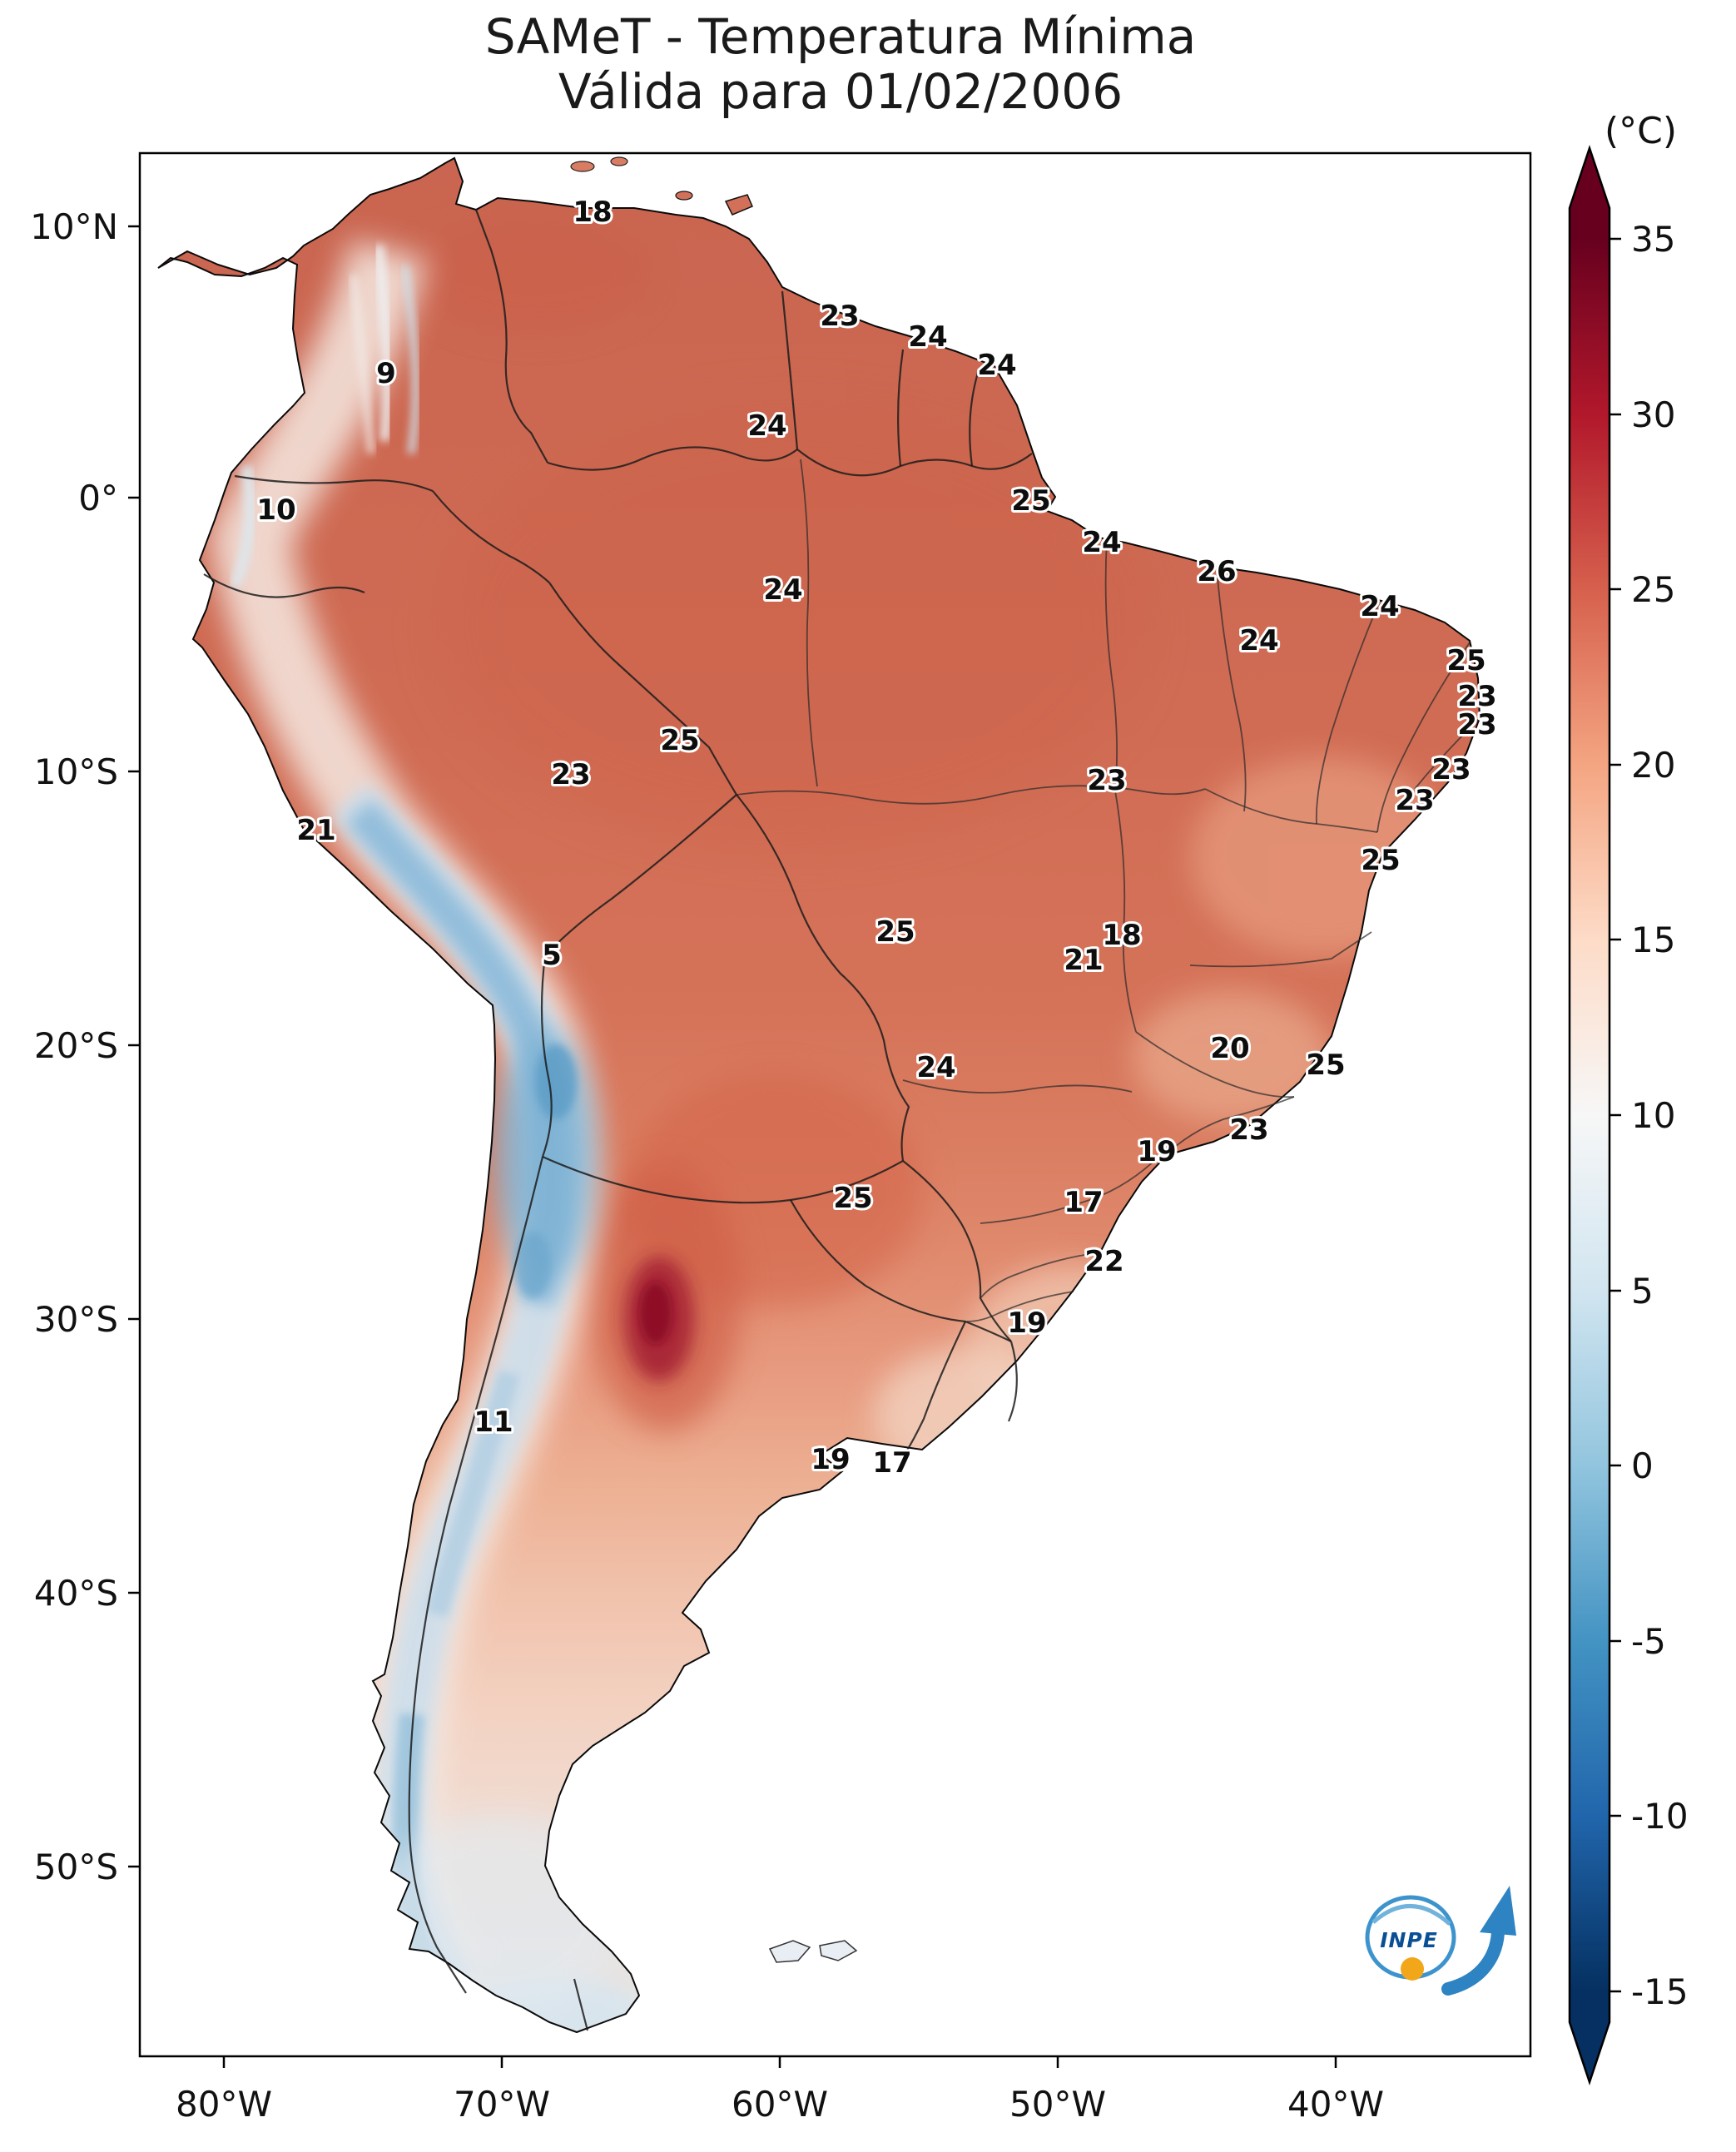 Image resolution: width=1736 pixels, height=2152 pixels. I want to click on amazon-warm-patch, so click(790, 624).